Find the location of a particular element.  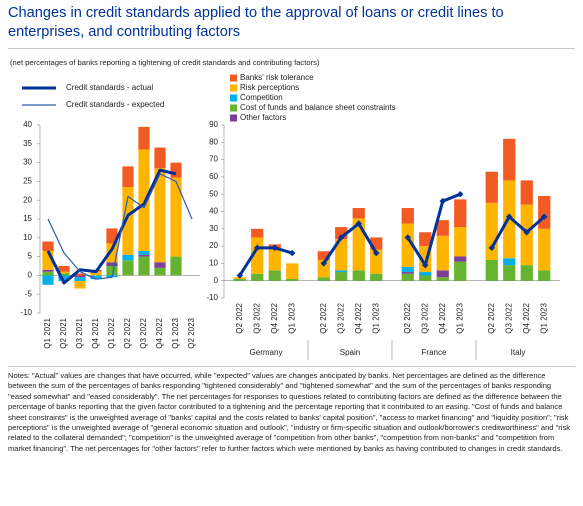

y-tick-label: 35 is located at coordinates (27, 143).